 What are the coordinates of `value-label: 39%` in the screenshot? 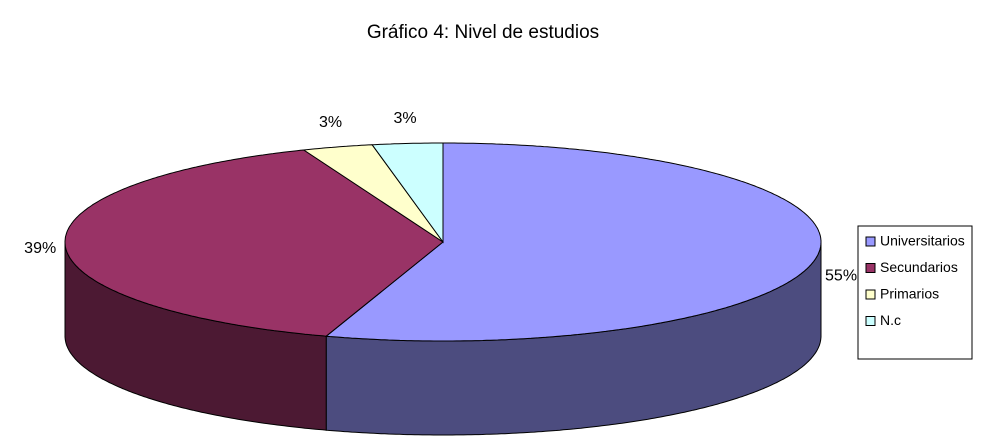 It's located at (40, 248).